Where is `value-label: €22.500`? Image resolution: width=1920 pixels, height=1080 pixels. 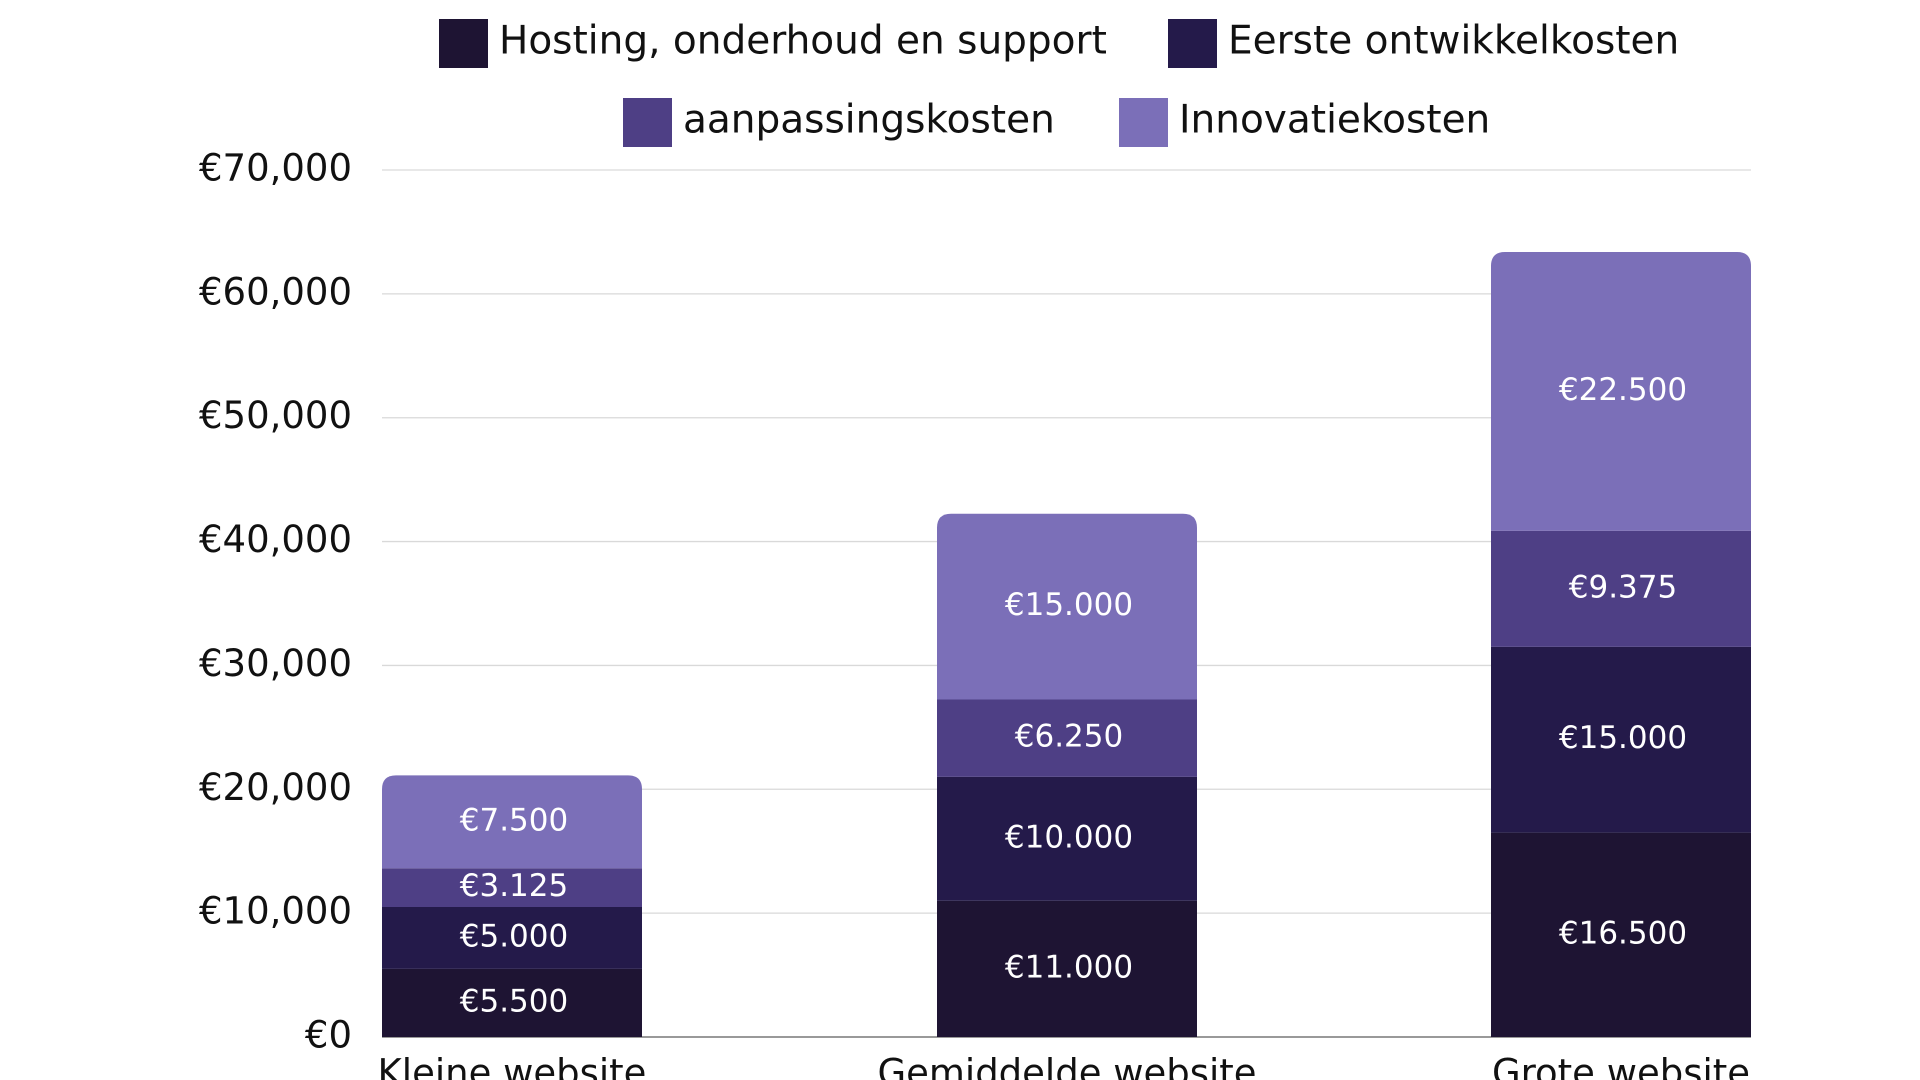
value-label: €22.500 is located at coordinates (1623, 390).